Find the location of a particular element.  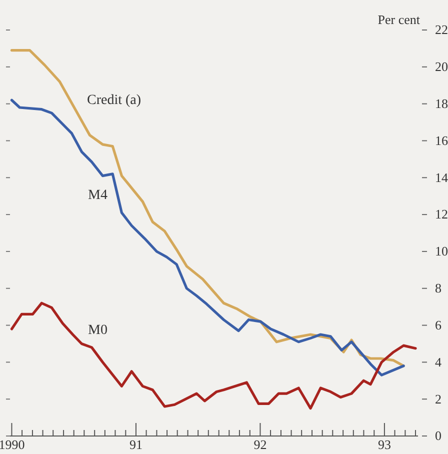

series-label: M4 is located at coordinates (98, 195).